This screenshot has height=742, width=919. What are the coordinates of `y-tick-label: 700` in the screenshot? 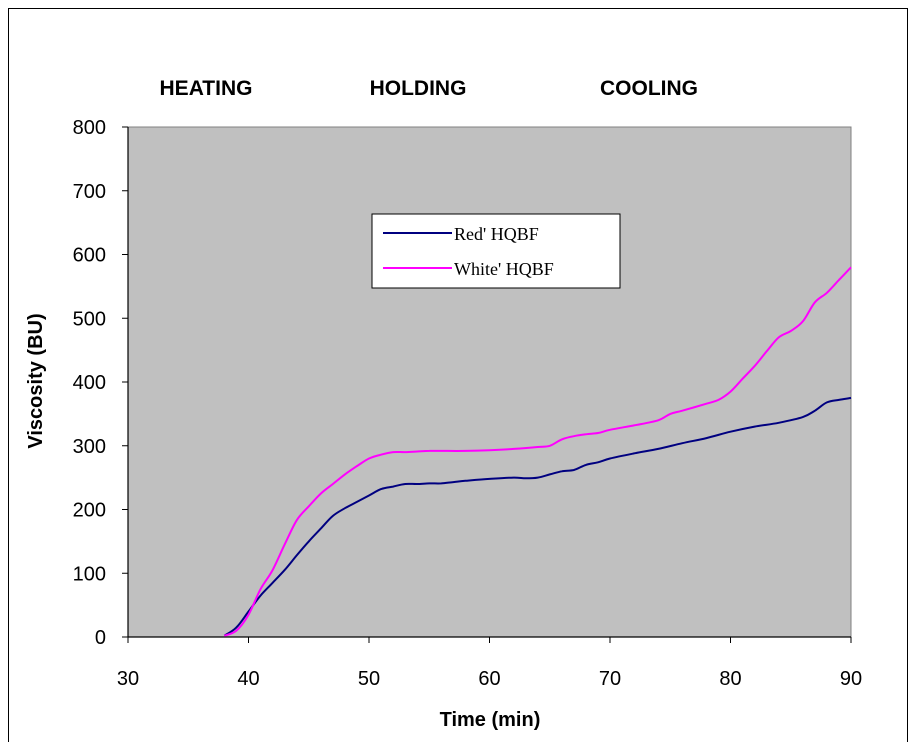 It's located at (89, 192).